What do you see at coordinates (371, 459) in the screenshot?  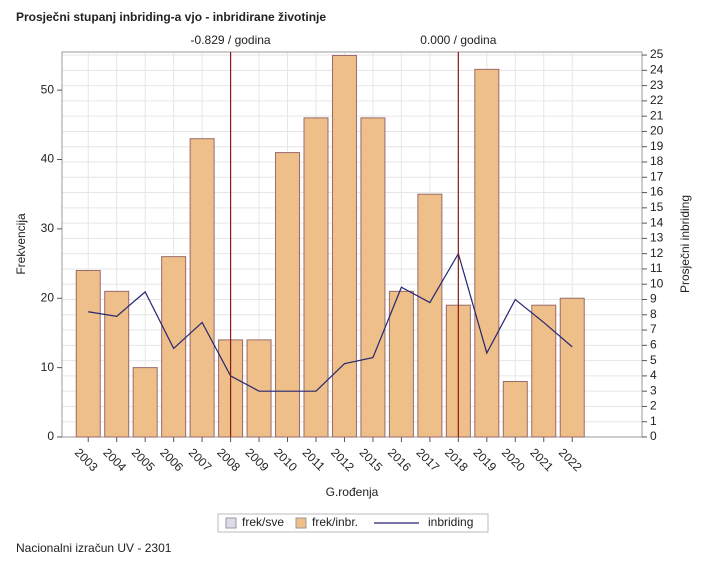 I see `x-tick-label: 2015` at bounding box center [371, 459].